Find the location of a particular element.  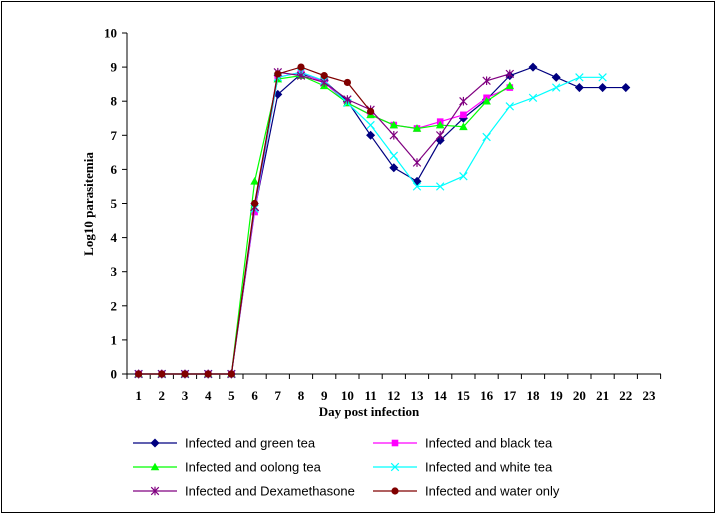

x-tick-label: 19 is located at coordinates (557, 395).